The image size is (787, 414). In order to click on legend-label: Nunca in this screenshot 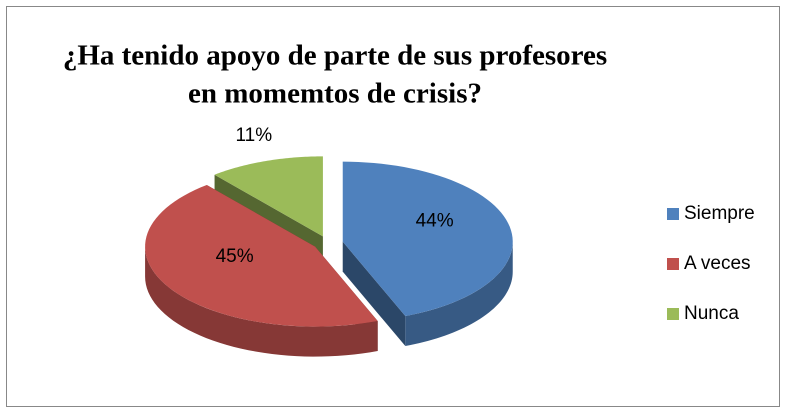, I will do `click(711, 313)`.